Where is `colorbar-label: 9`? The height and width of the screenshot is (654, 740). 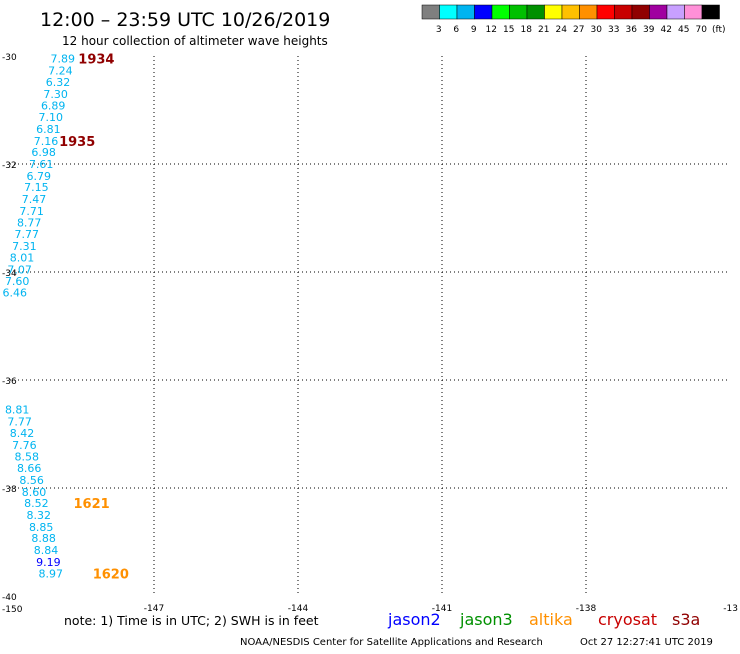 colorbar-label: 9 is located at coordinates (474, 30).